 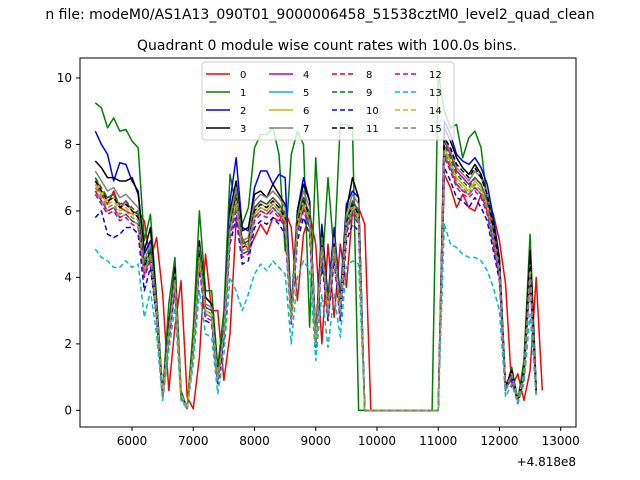 I want to click on legend-label-2: 2, so click(x=243, y=111).